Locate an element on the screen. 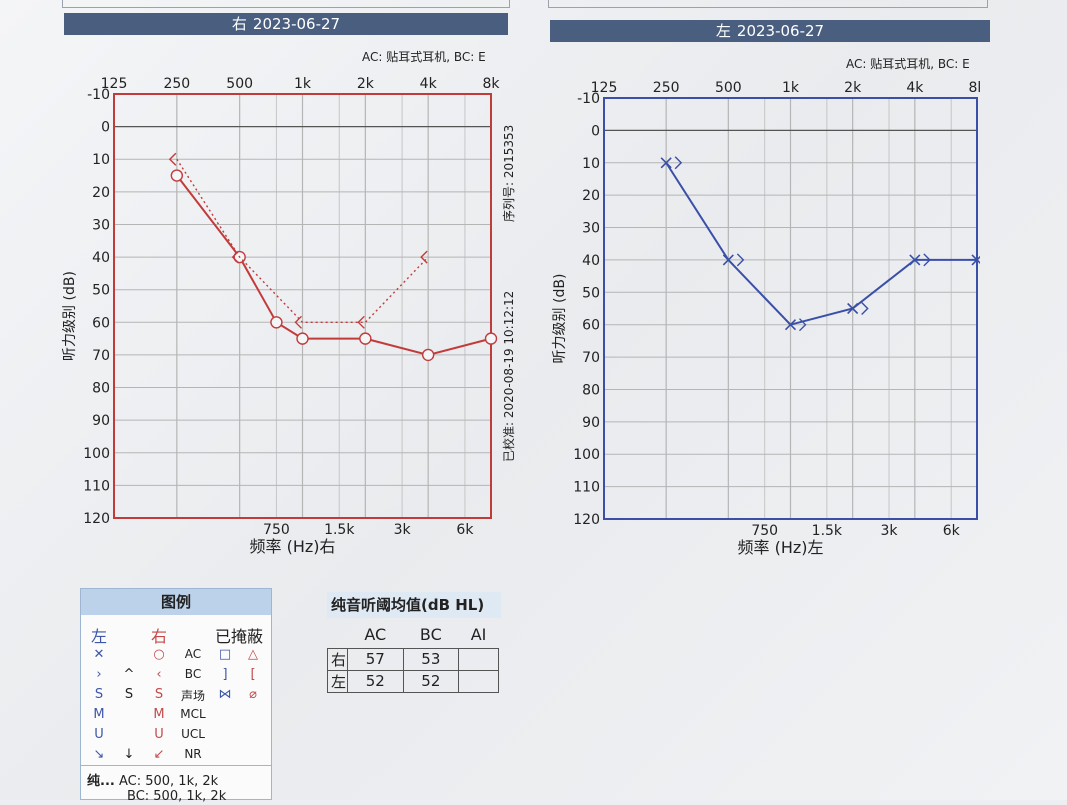  legend-label-2: 声场 is located at coordinates (192, 696).